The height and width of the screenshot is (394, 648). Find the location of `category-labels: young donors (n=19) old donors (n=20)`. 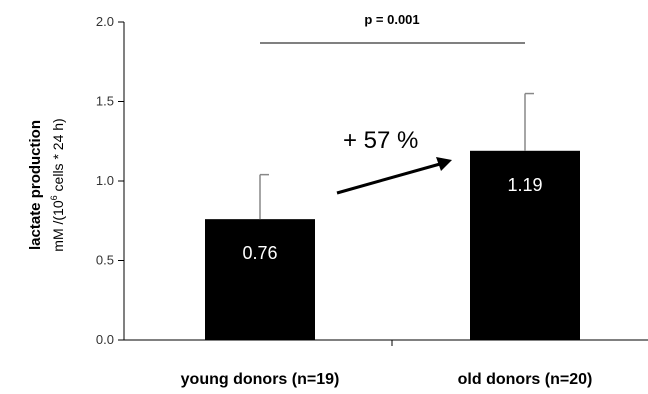

category-labels: young donors (n=19) old donors (n=20) is located at coordinates (387, 379).